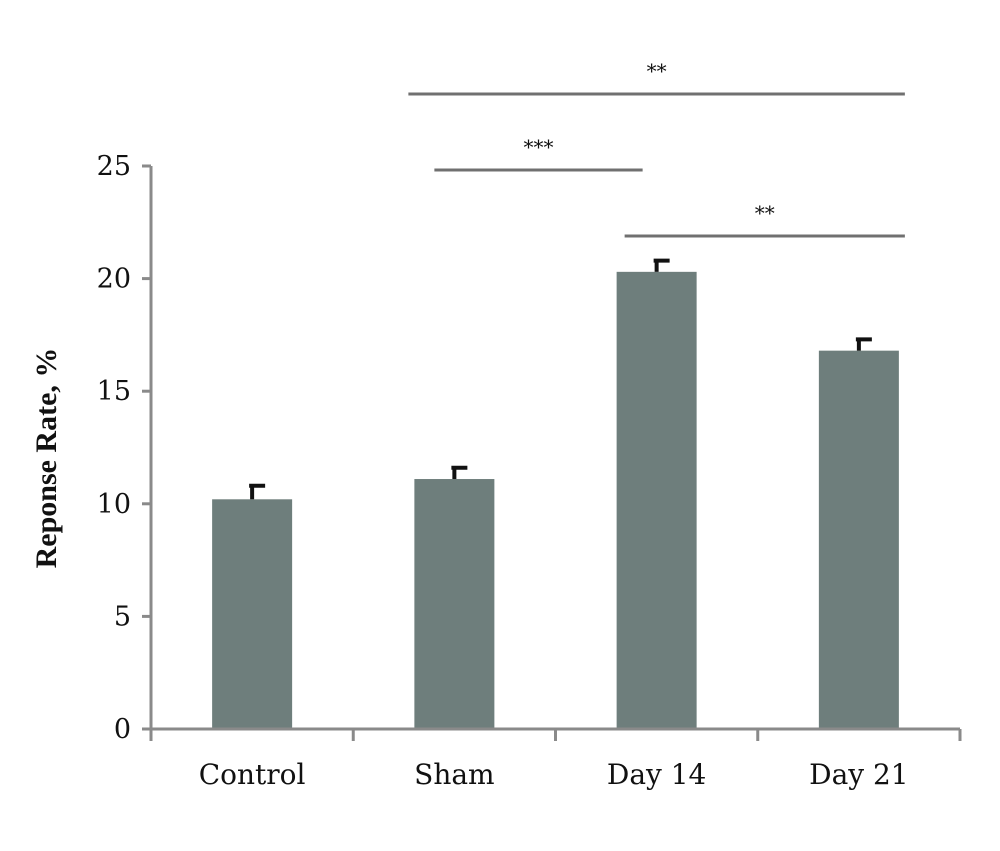 This screenshot has height=851, width=1000. What do you see at coordinates (114, 504) in the screenshot?
I see `y-tick-label: 10` at bounding box center [114, 504].